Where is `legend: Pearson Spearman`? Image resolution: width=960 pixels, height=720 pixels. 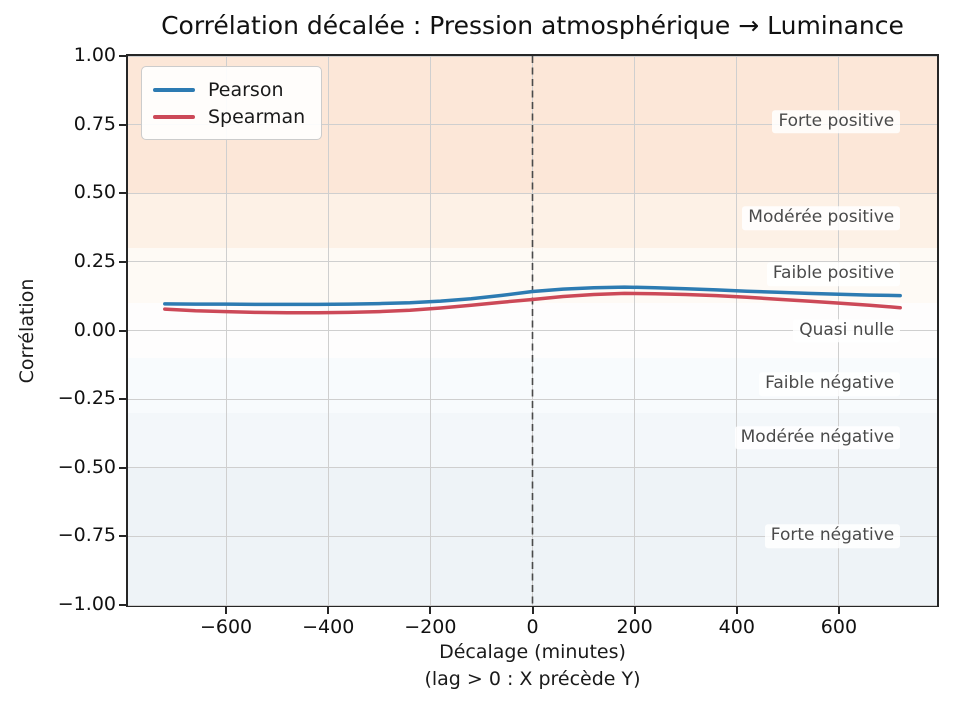 legend: Pearson Spearman is located at coordinates (232, 103).